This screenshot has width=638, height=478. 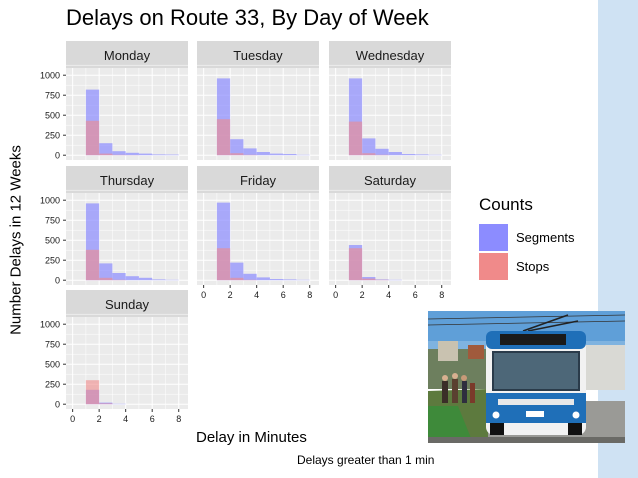 I want to click on legend-label-segments: Segments, so click(x=545, y=237).